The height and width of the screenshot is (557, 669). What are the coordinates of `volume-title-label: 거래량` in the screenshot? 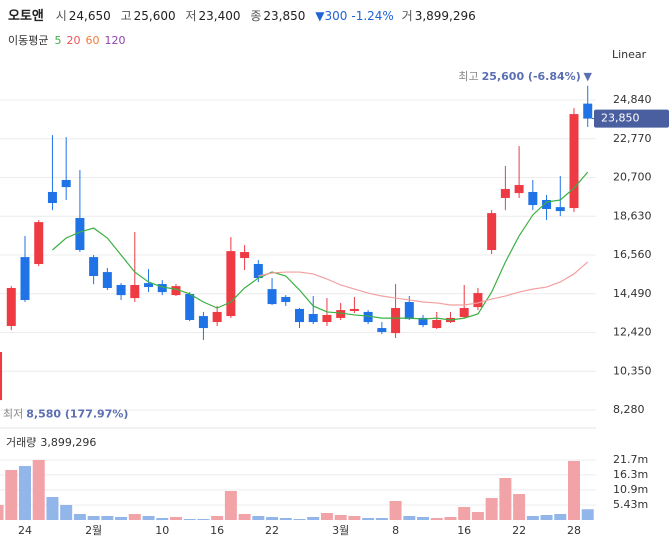 It's located at (21, 442).